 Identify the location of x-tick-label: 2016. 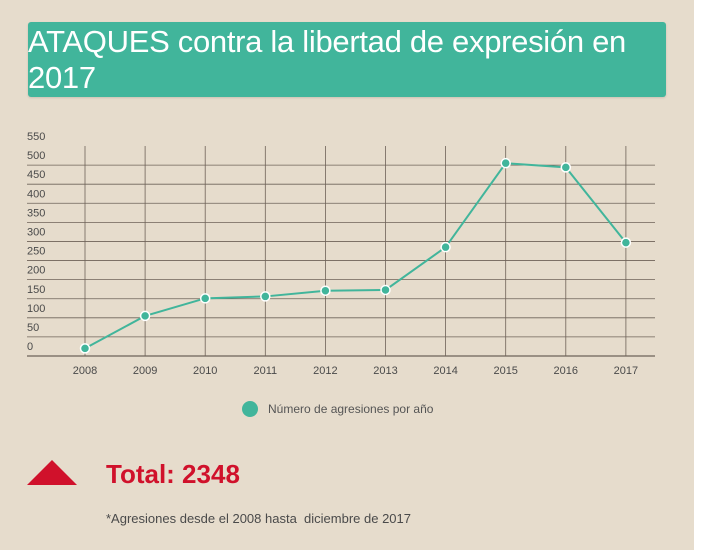
(566, 371).